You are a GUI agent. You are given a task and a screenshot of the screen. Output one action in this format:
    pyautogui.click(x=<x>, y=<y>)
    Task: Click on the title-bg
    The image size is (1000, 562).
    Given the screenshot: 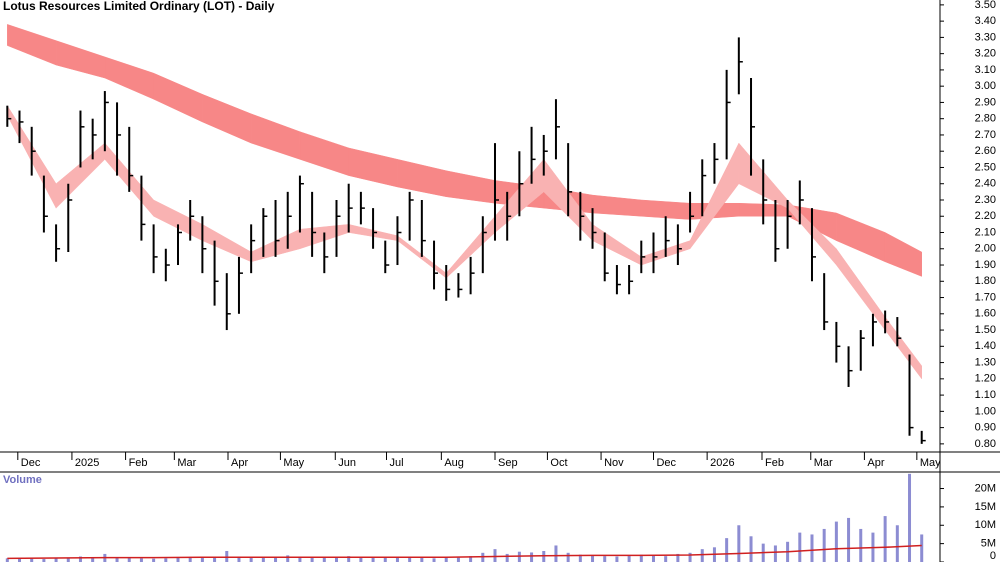 What is the action you would take?
    pyautogui.click(x=107, y=7)
    